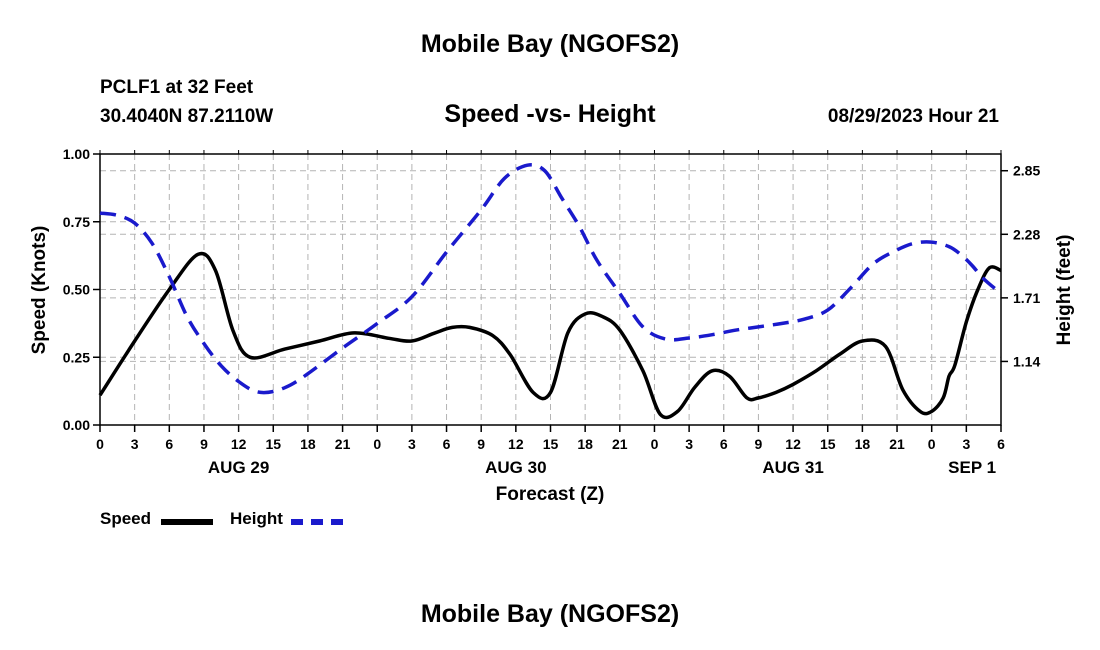 This screenshot has height=650, width=1100. What do you see at coordinates (126, 518) in the screenshot?
I see `legend-speed-label: Speed` at bounding box center [126, 518].